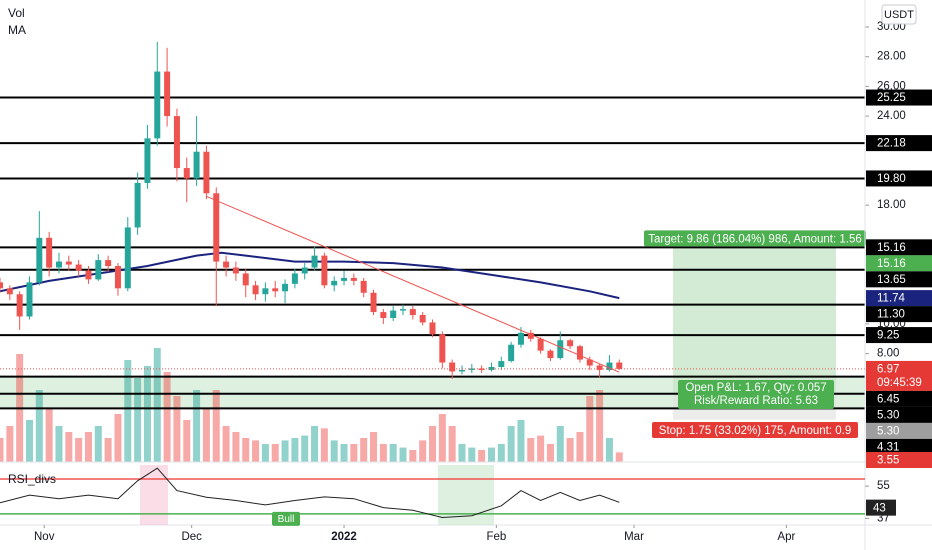  I want to click on price-label: 3.55, so click(888, 461).